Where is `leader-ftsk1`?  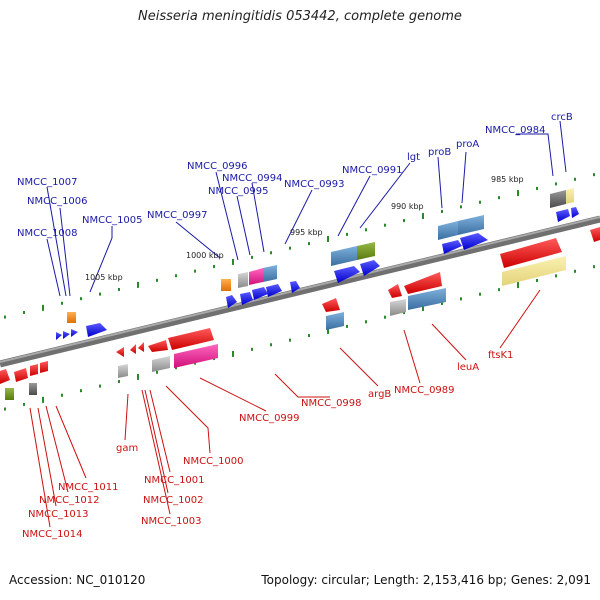 leader-ftsk1 is located at coordinates (520, 319).